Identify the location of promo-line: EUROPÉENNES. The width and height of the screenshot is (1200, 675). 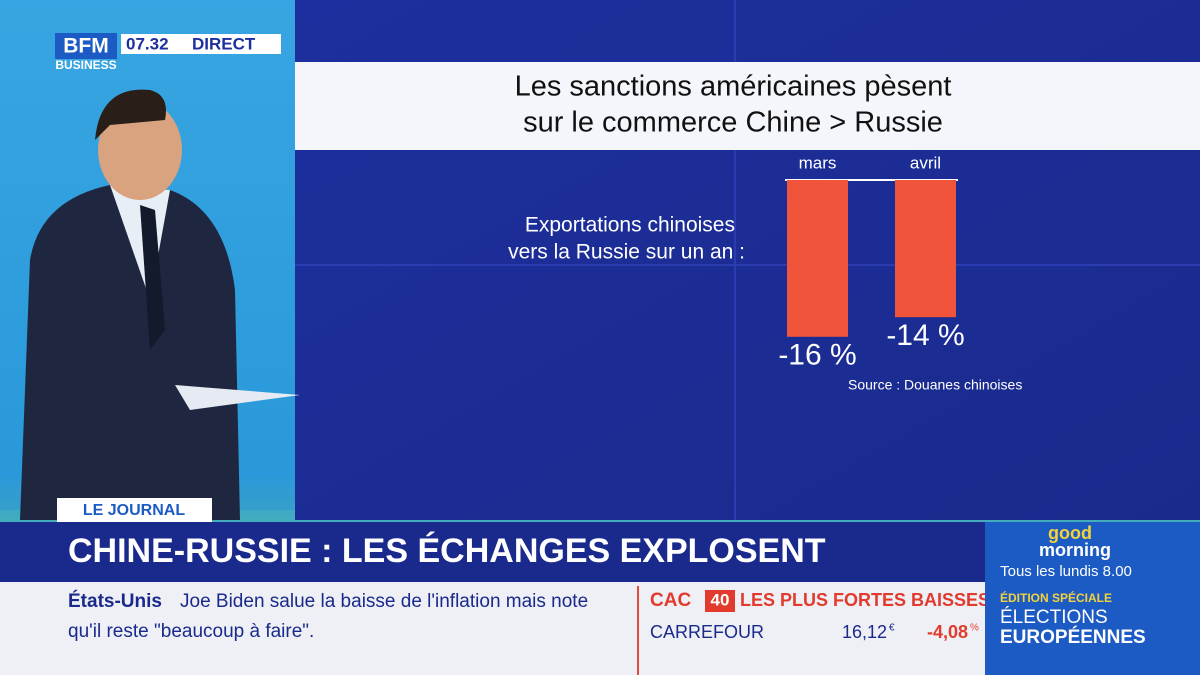
(1073, 637).